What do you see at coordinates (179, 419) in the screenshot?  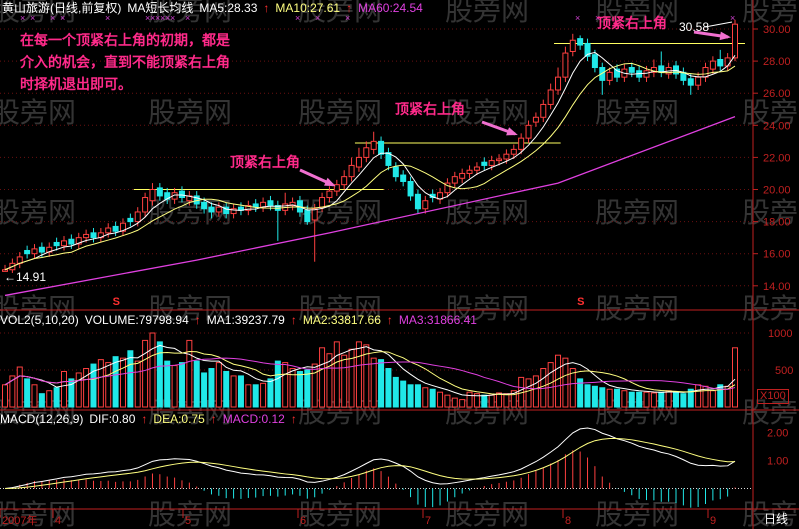 I see `dea-readout: DEA:0.75` at bounding box center [179, 419].